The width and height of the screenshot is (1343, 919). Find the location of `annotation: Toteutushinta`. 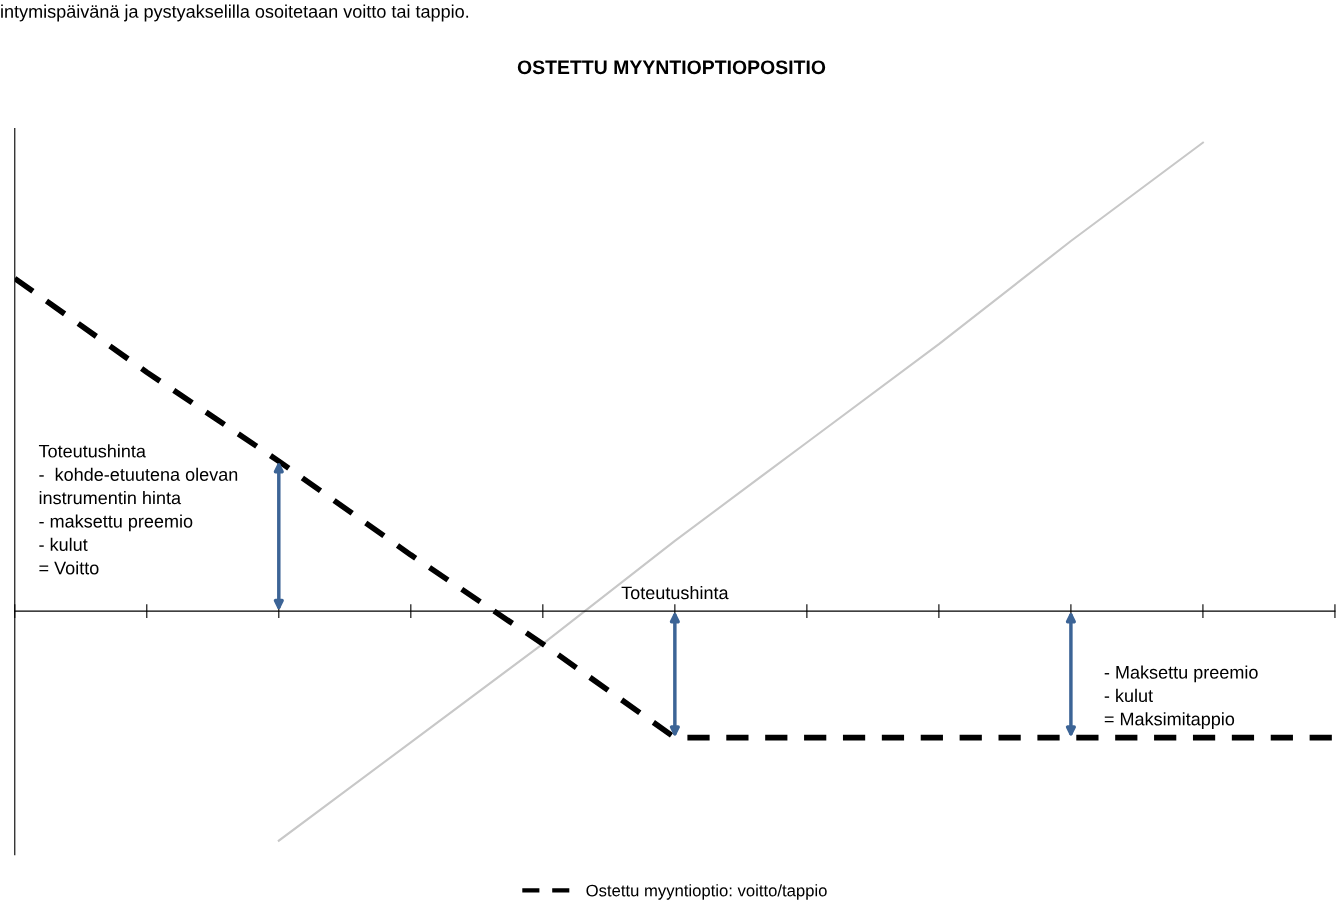

annotation: Toteutushinta is located at coordinates (675, 592).